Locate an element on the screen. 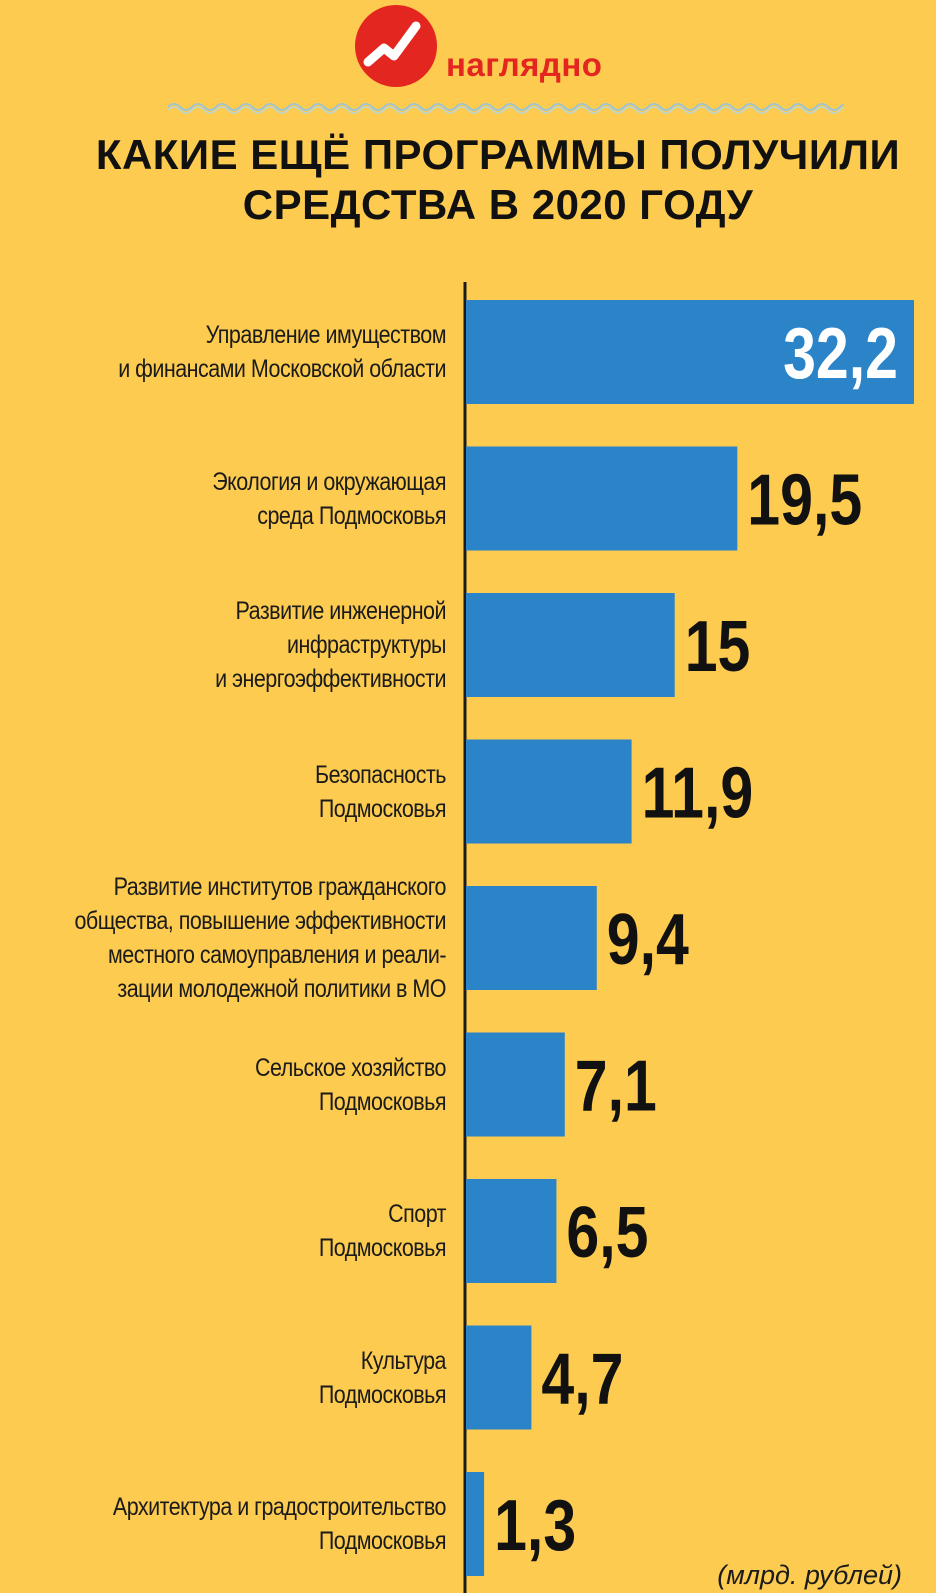 Image resolution: width=936 pixels, height=1593 pixels. category-label-line: Культура is located at coordinates (403, 1360).